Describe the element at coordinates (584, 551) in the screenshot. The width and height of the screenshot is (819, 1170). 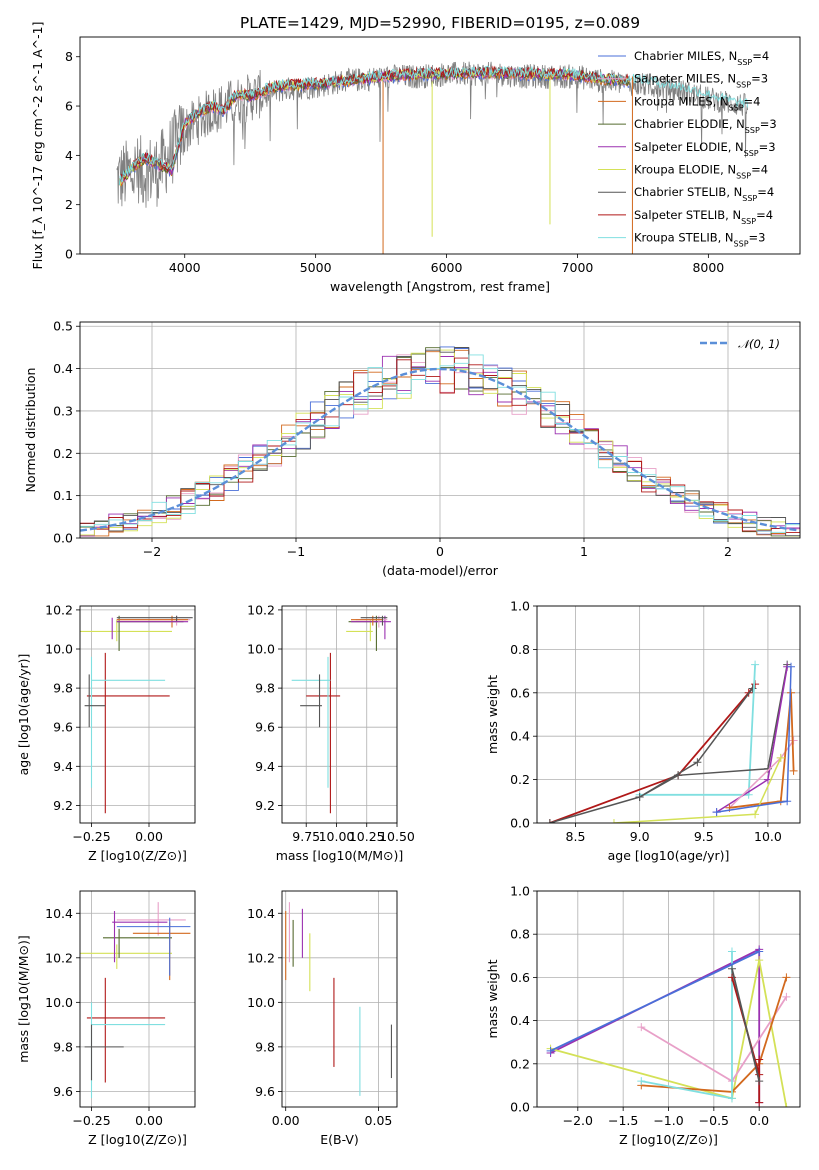
I see `x-tick-label: 1` at that location.